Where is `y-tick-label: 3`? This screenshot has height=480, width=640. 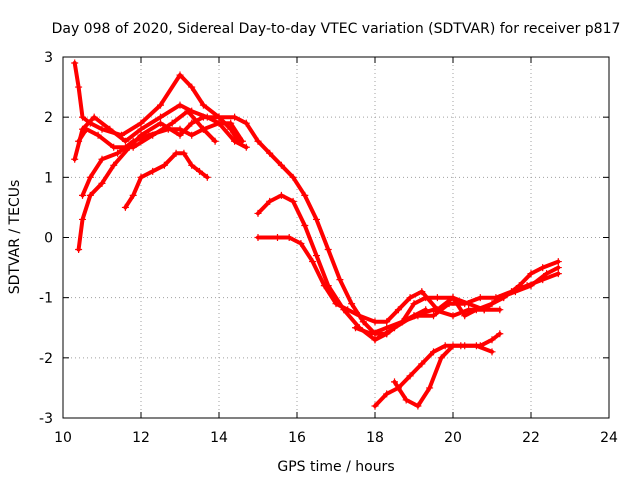 y-tick-label: 3 is located at coordinates (48, 58).